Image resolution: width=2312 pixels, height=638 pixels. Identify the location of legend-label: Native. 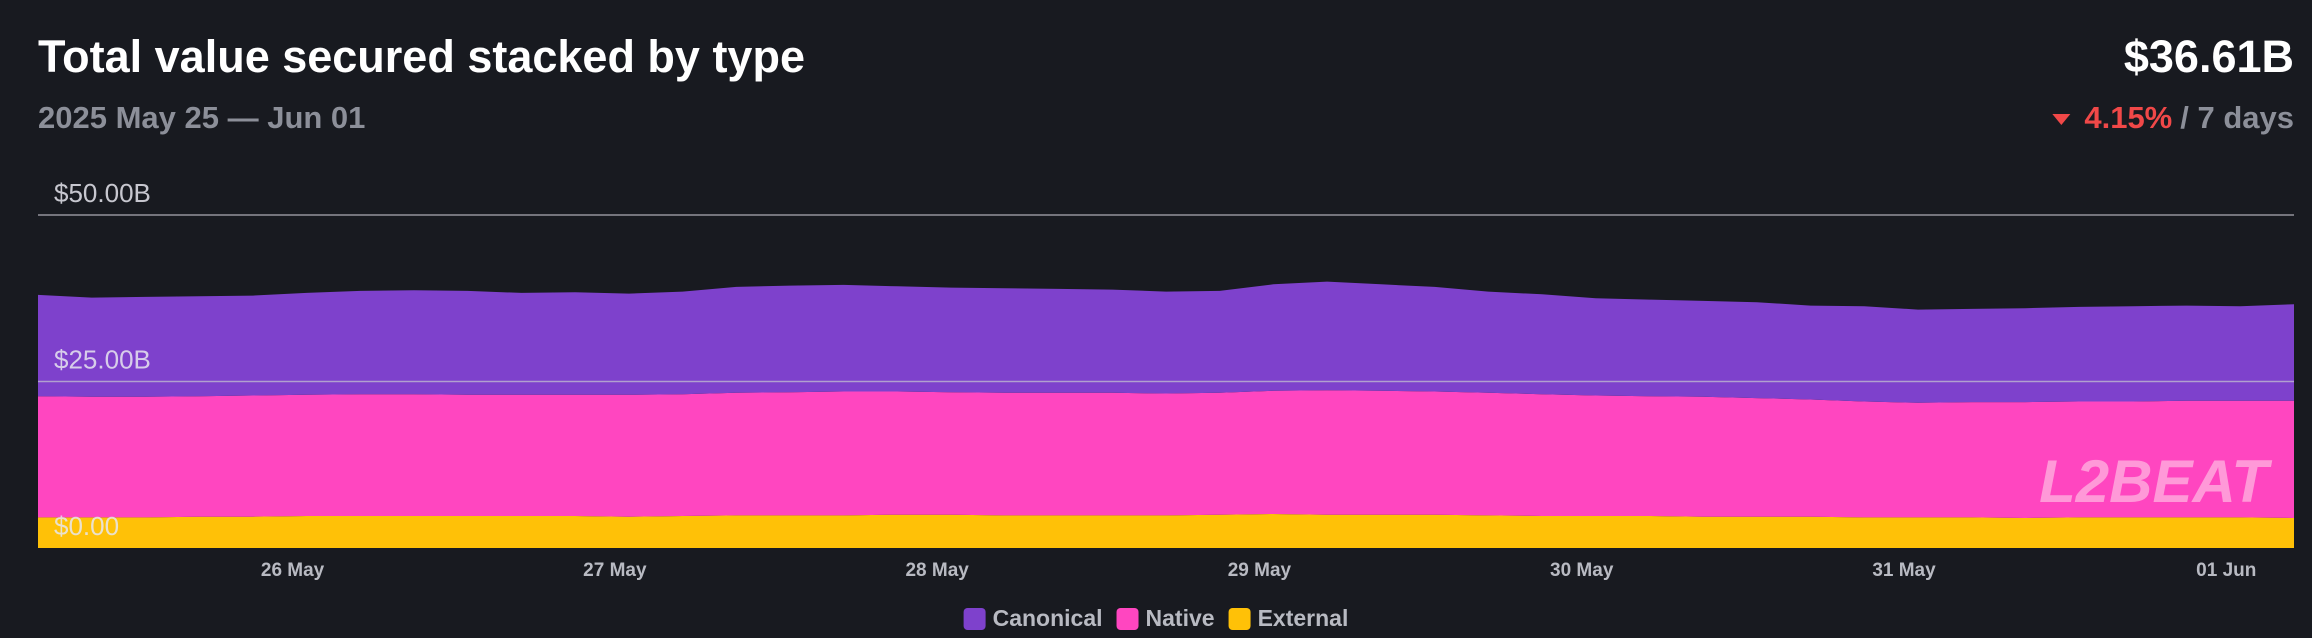
(1180, 618).